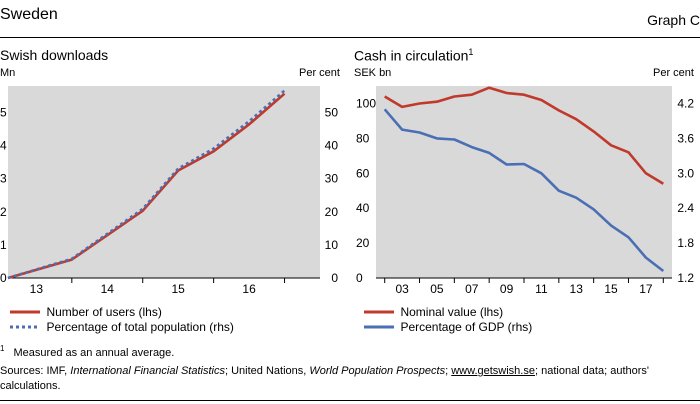 The height and width of the screenshot is (404, 700). I want to click on left-right-tick-label: 20, so click(332, 212).